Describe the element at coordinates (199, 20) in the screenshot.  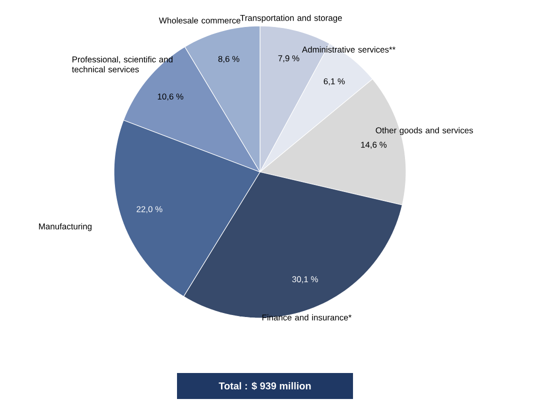
I see `slice-label: Wholesale commerce` at that location.